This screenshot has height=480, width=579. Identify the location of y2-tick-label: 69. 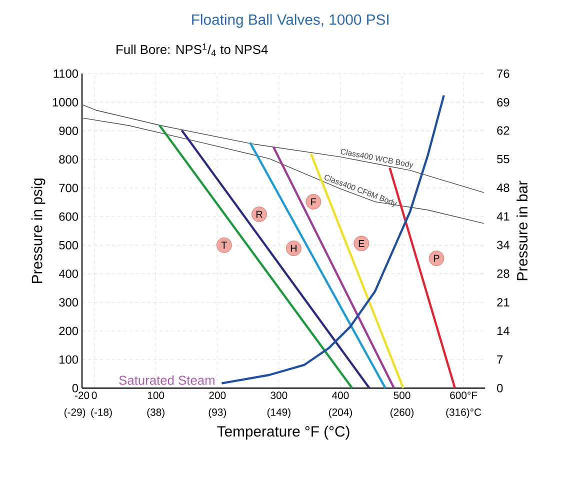
(503, 102).